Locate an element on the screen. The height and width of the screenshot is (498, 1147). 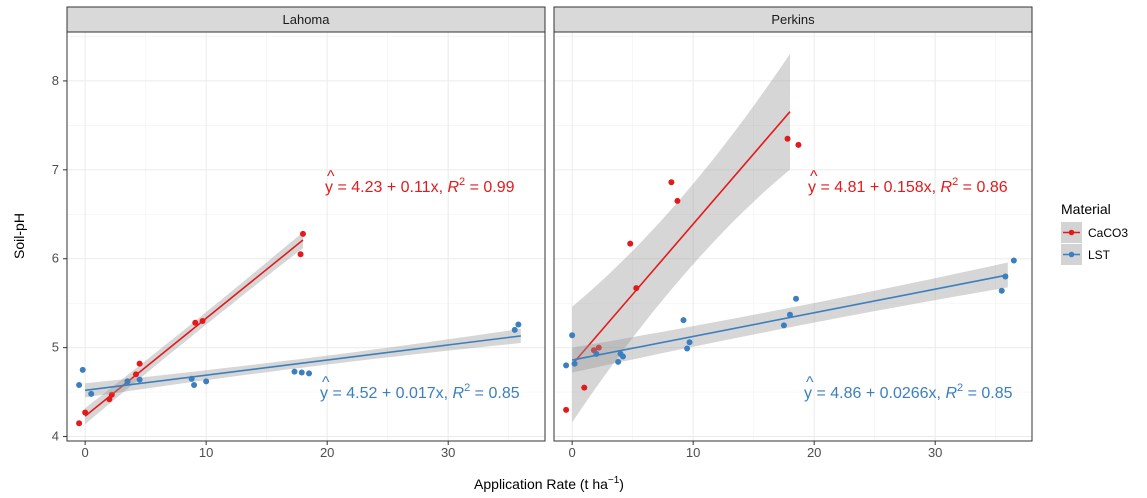
legend-title: Material is located at coordinates (1086, 209).